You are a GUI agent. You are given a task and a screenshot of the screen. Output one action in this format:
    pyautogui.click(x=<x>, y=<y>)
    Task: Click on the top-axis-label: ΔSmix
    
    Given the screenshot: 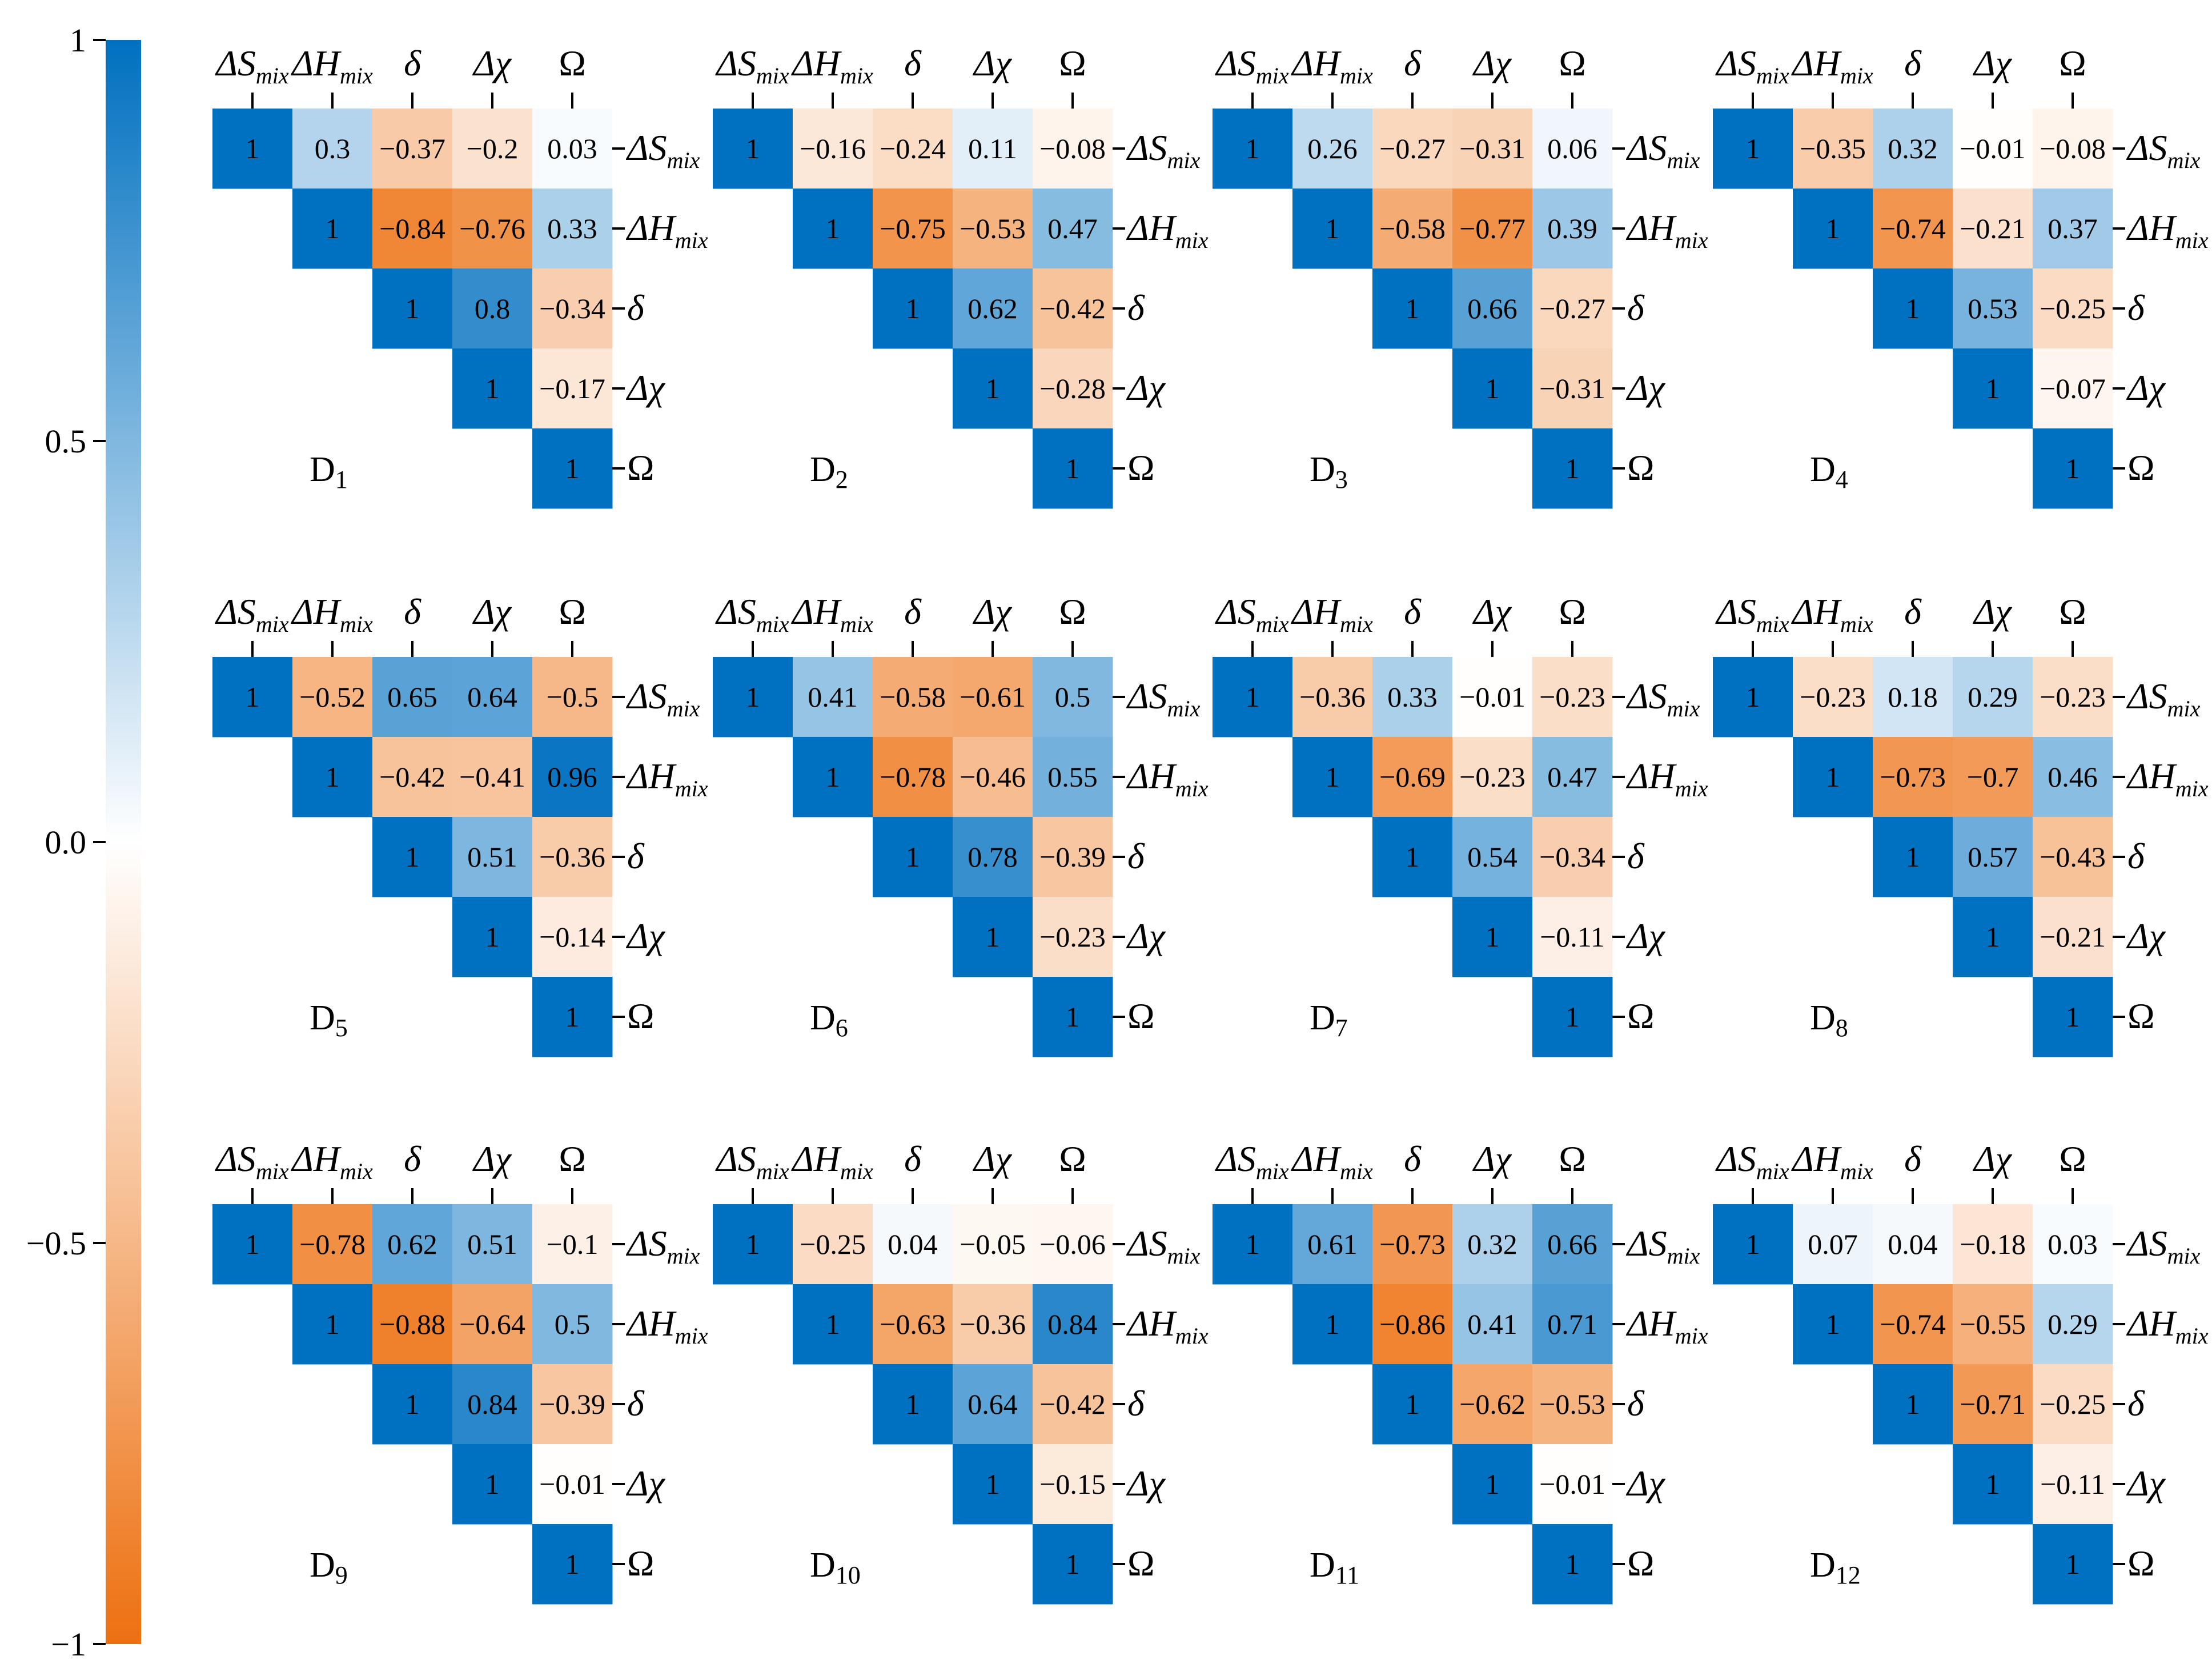 What is the action you would take?
    pyautogui.click(x=1752, y=66)
    